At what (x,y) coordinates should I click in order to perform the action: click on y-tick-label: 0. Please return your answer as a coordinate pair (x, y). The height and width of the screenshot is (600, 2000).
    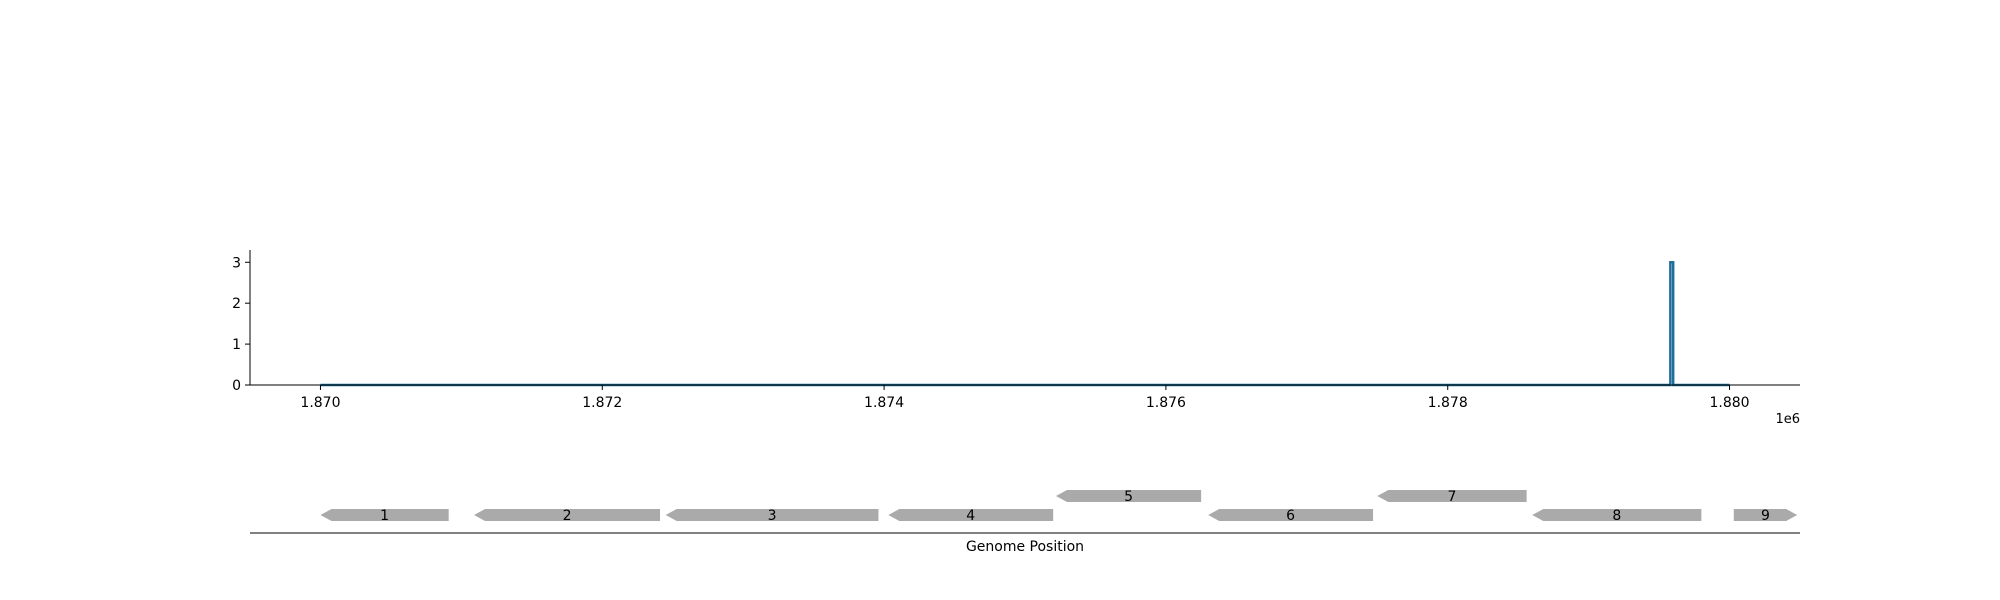
    Looking at the image, I should click on (236, 386).